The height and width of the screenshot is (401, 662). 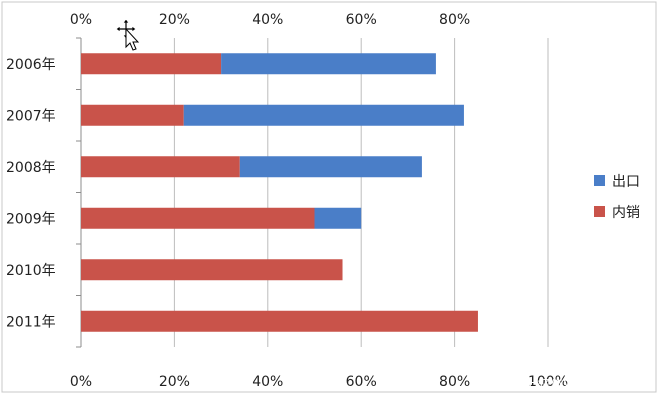 I want to click on category-label: 2008年, so click(x=31, y=168).